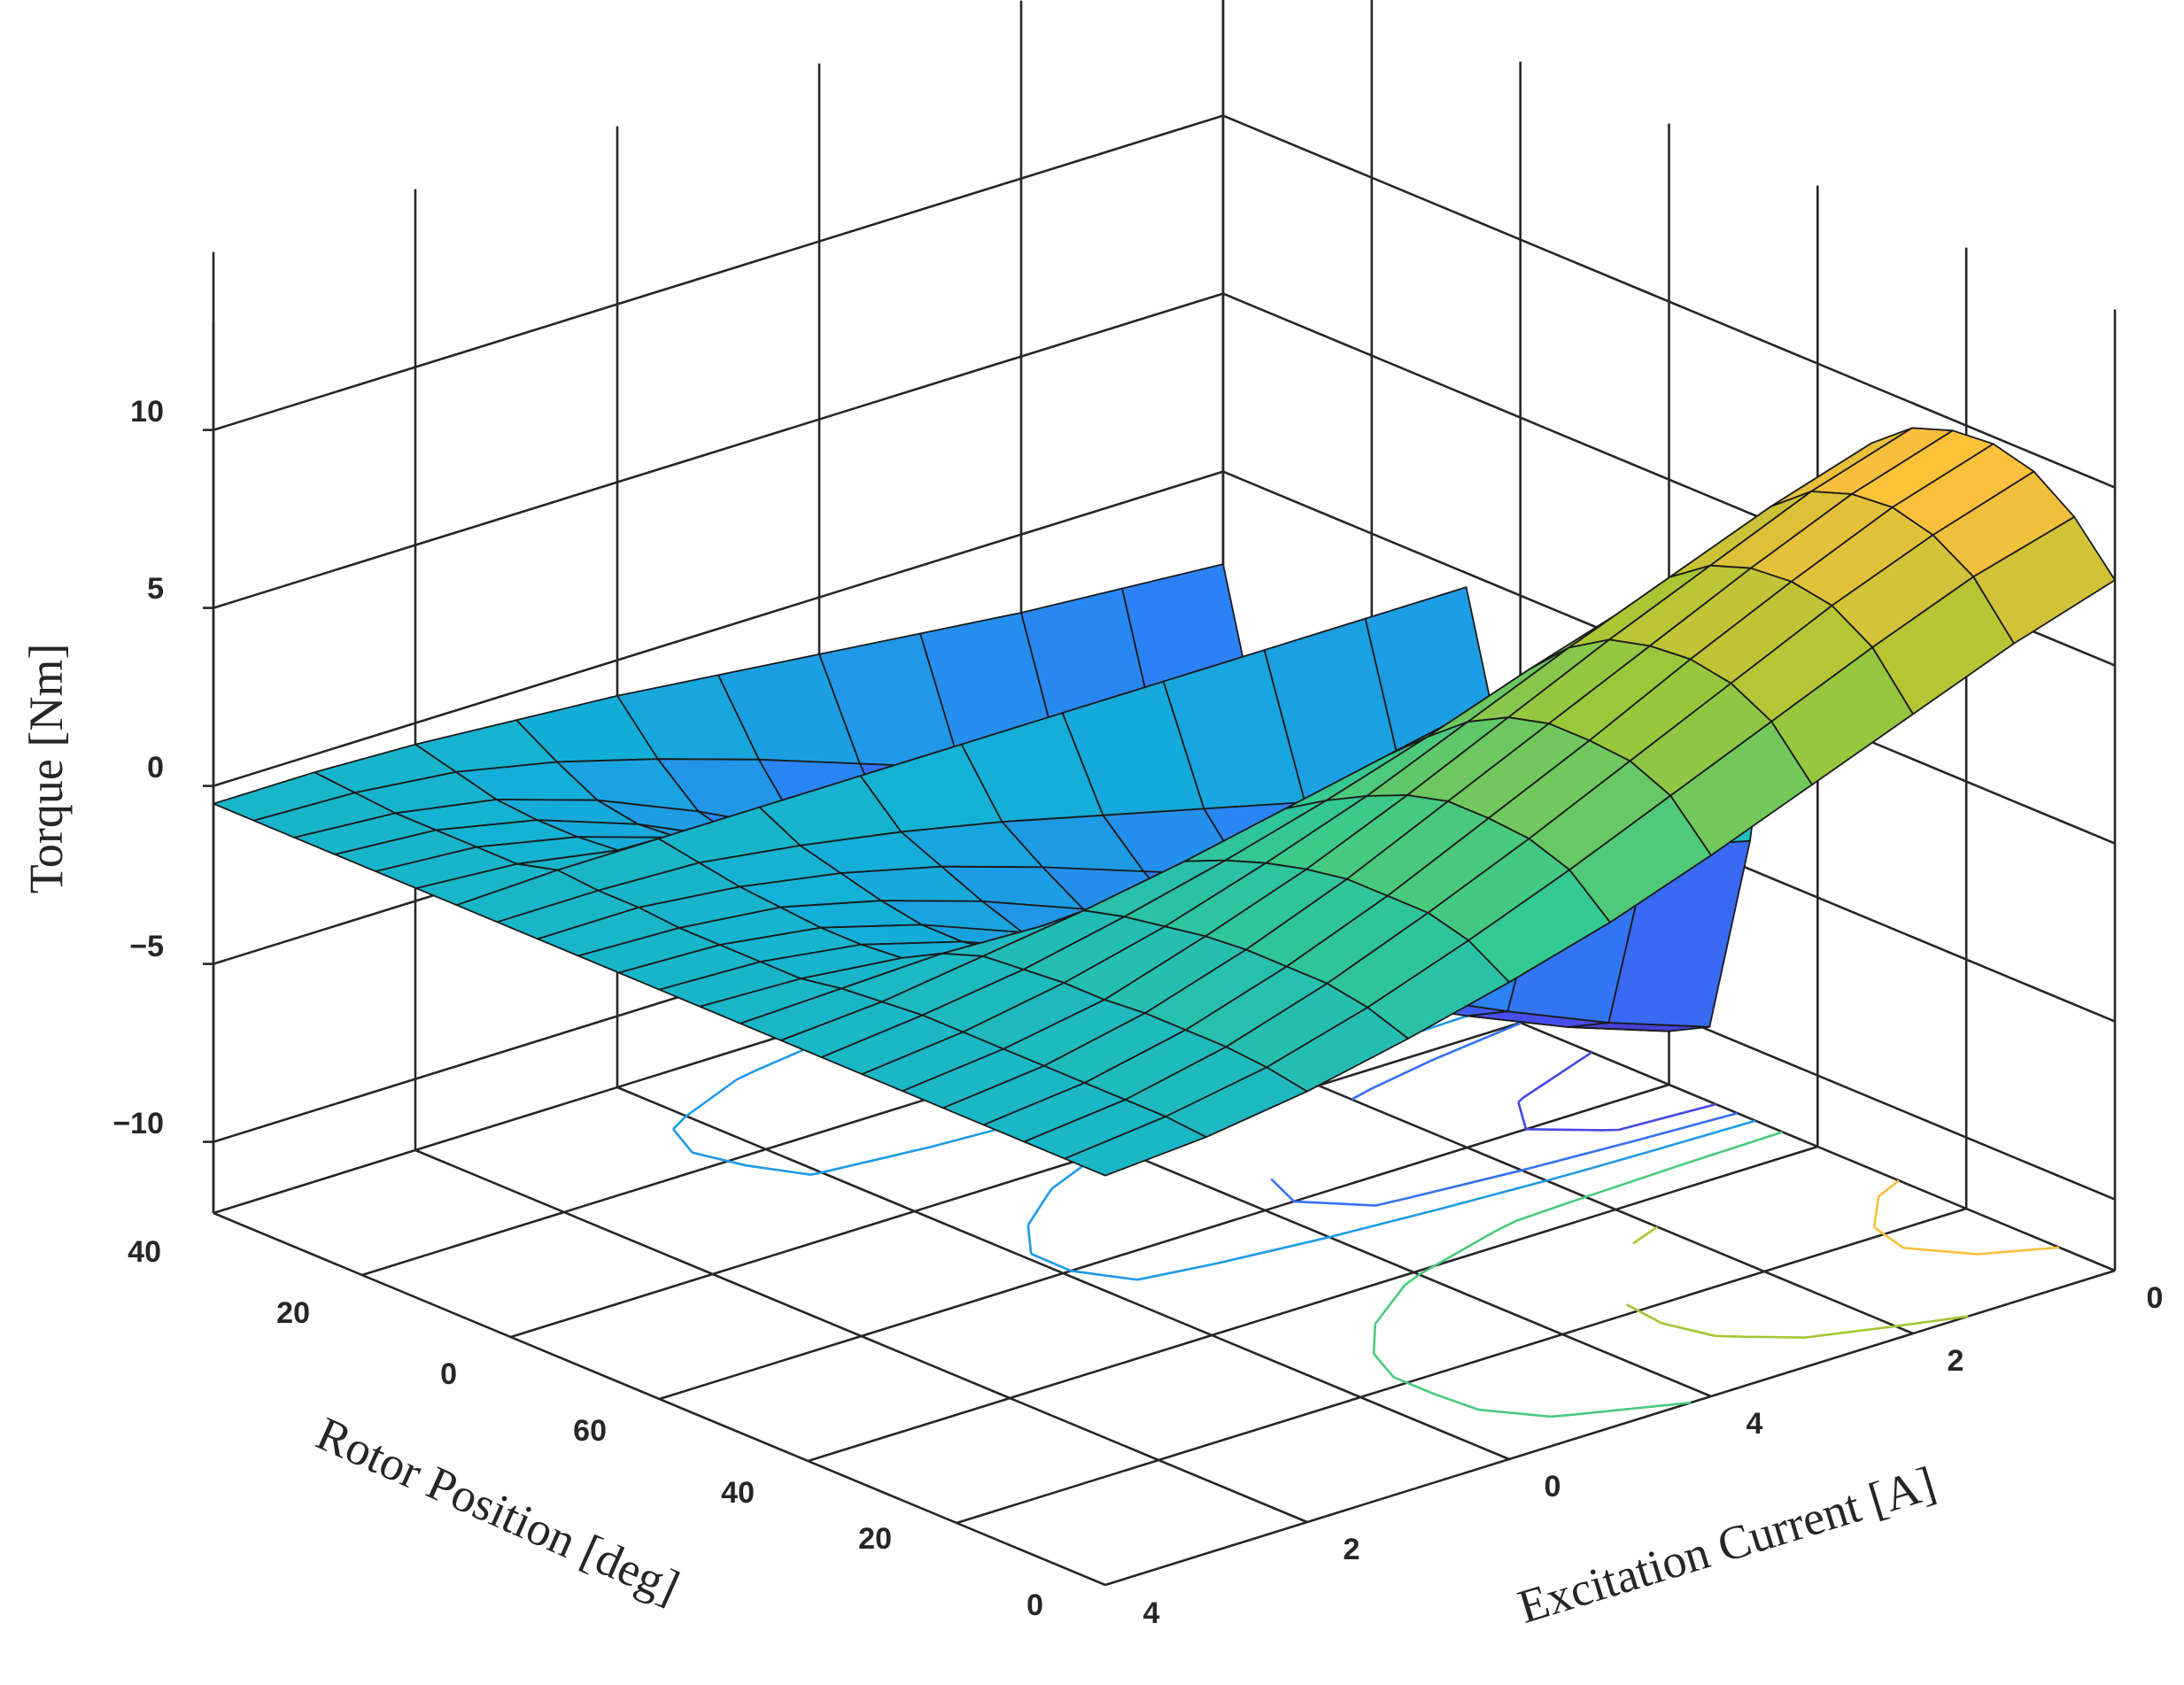 The image size is (2184, 1685). I want to click on torque-tick-label: −5, so click(146, 946).